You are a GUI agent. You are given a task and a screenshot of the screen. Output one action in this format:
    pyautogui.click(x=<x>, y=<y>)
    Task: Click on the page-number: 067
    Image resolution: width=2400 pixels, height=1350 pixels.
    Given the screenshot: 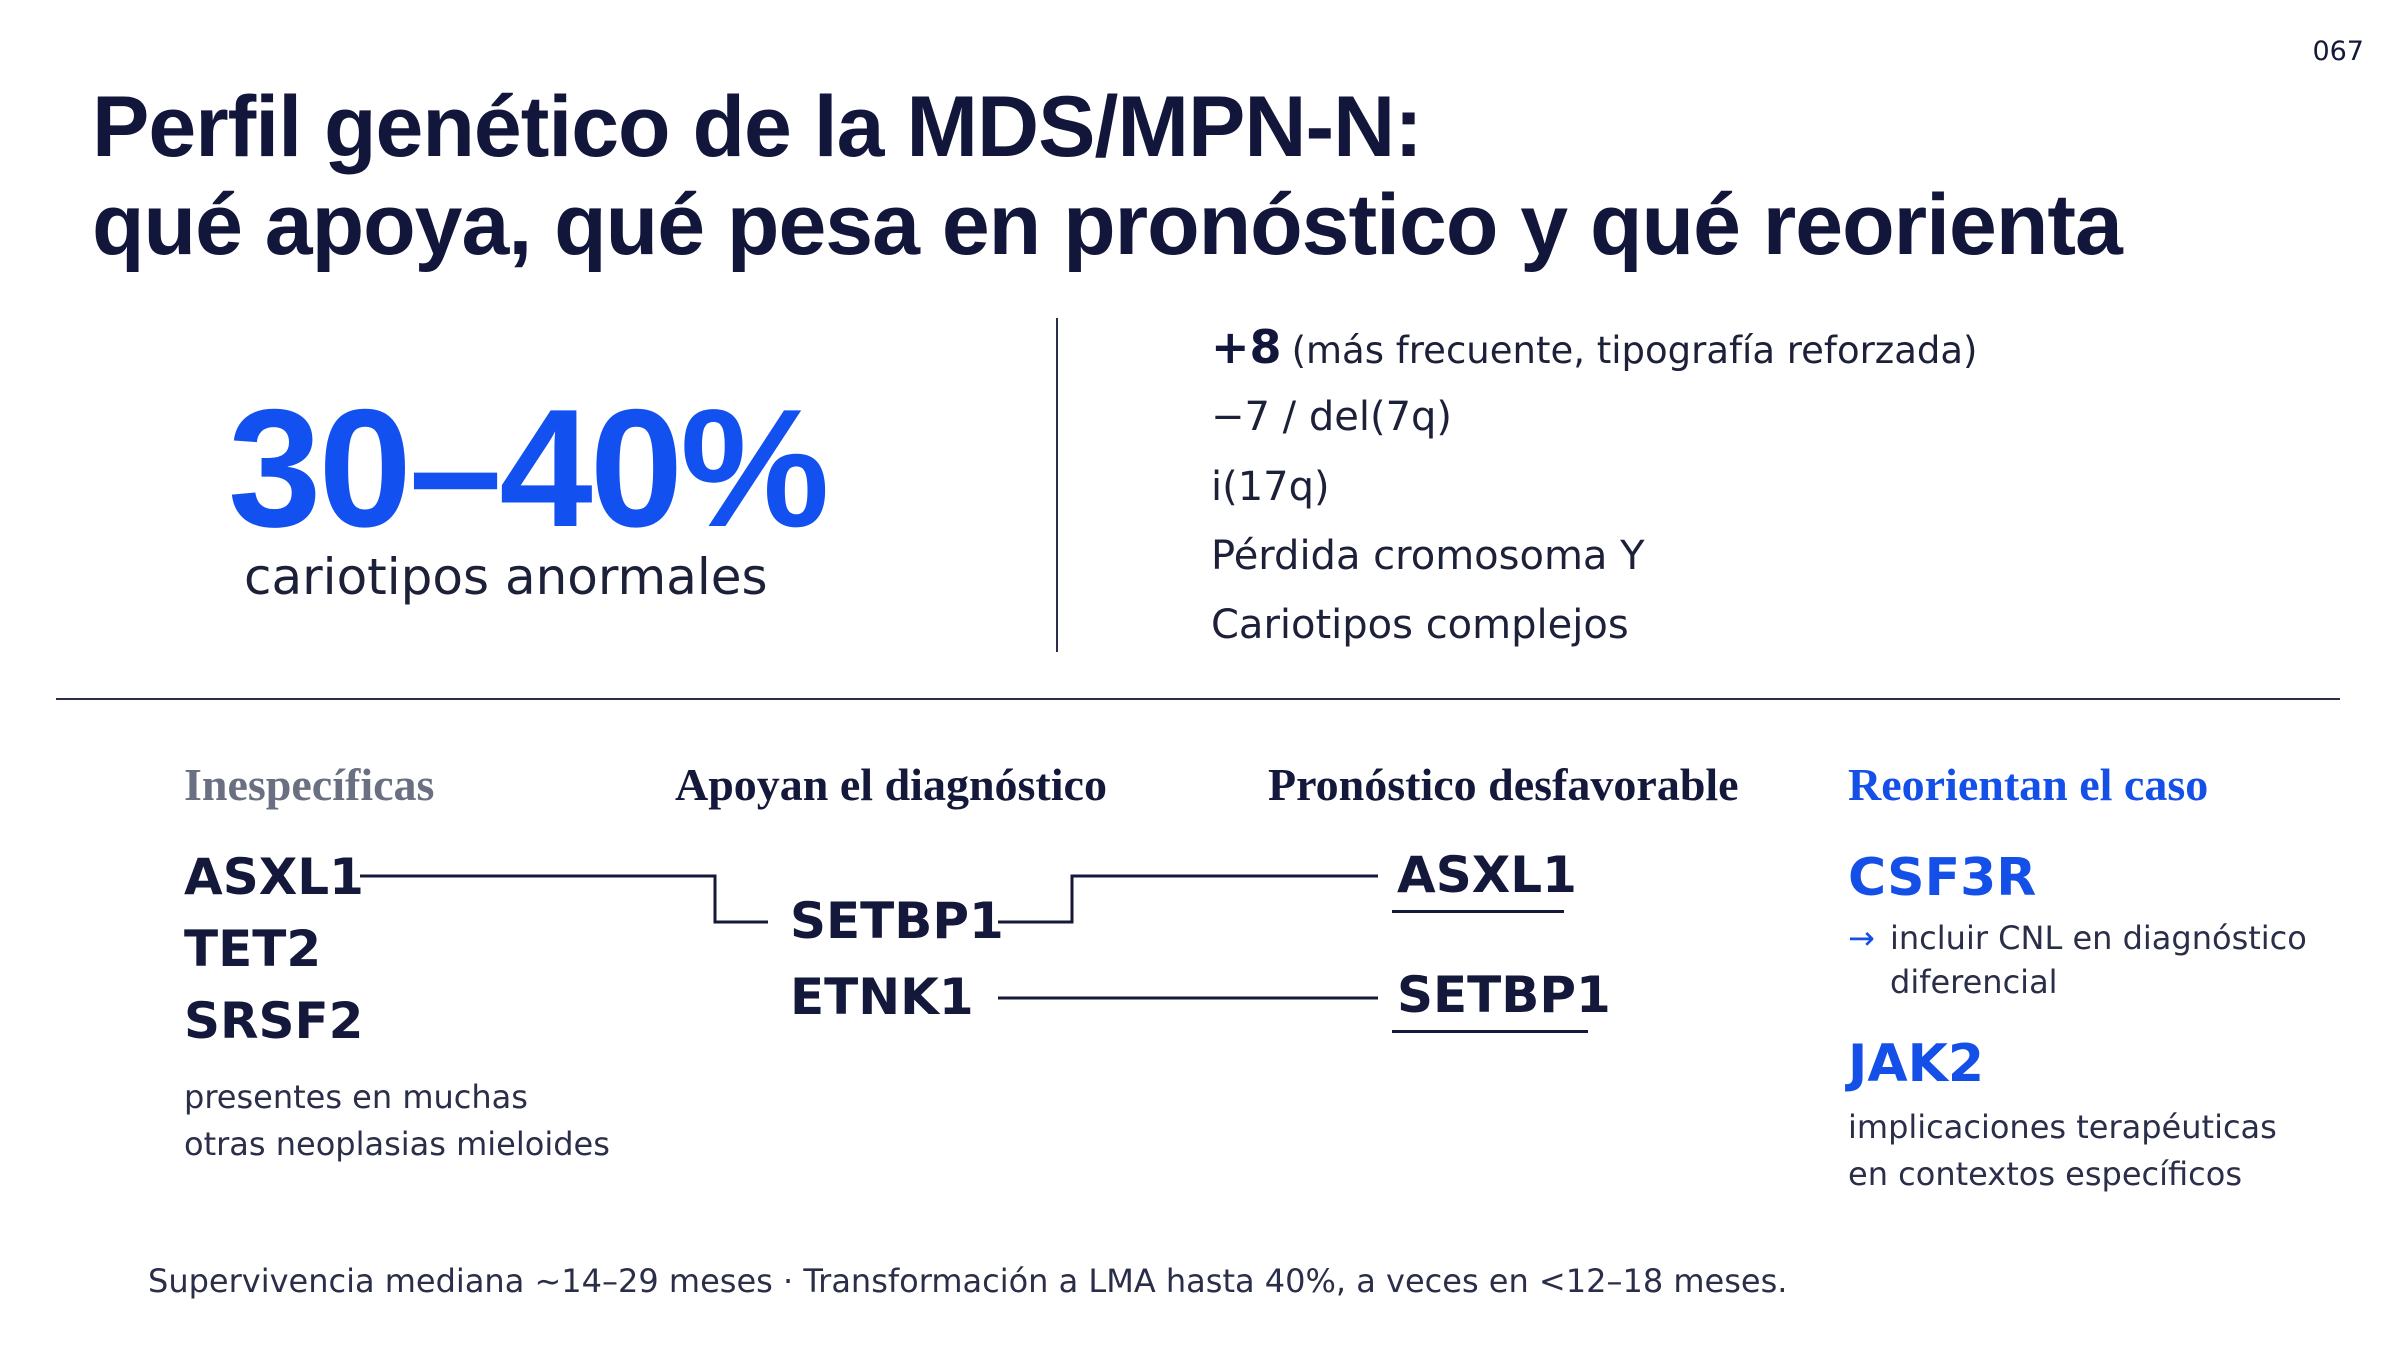 What is the action you would take?
    pyautogui.click(x=2338, y=51)
    